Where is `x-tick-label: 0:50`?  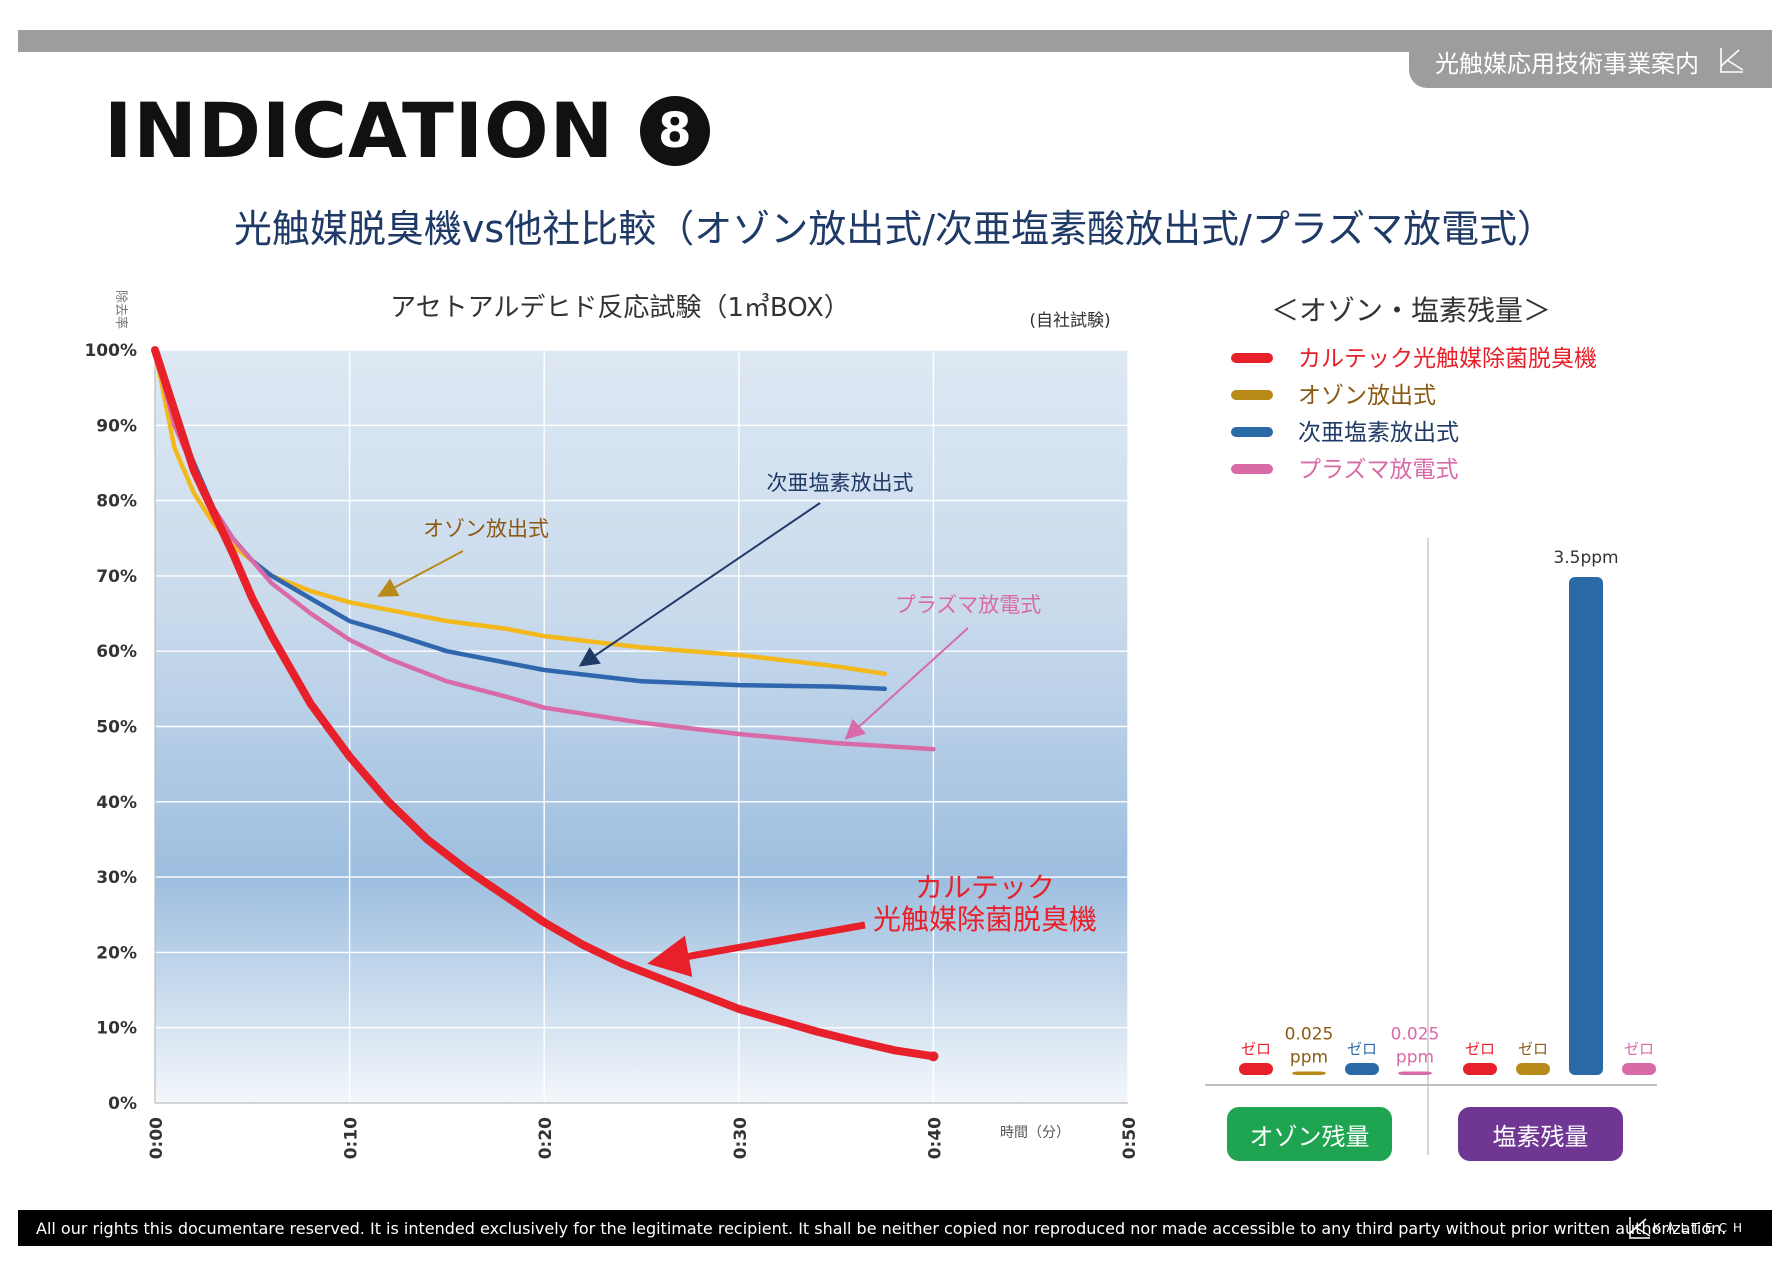
x-tick-label: 0:50 is located at coordinates (1130, 1138).